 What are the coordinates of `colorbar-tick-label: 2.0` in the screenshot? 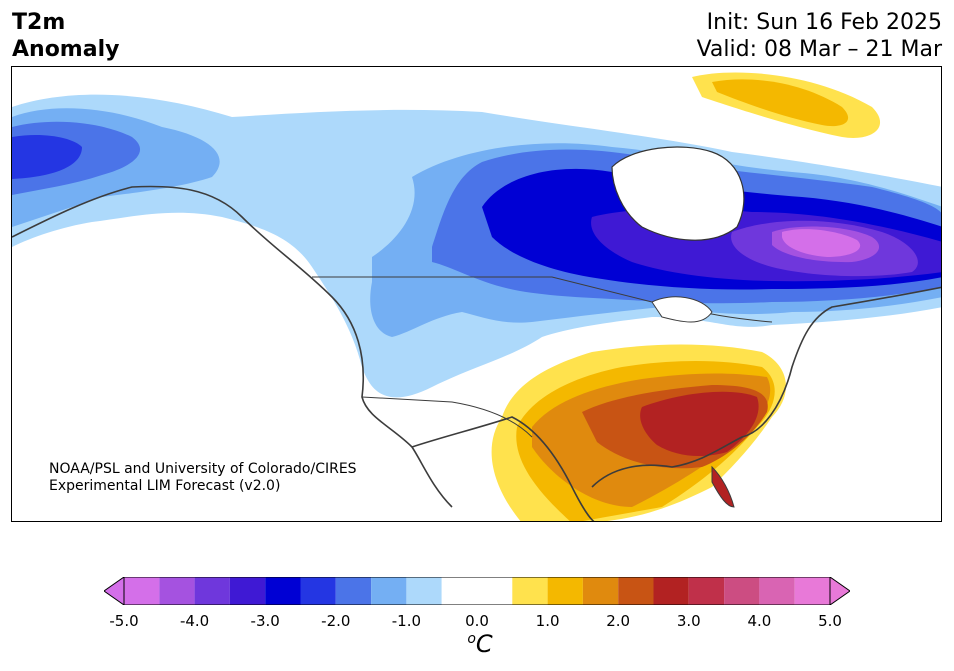 It's located at (618, 621).